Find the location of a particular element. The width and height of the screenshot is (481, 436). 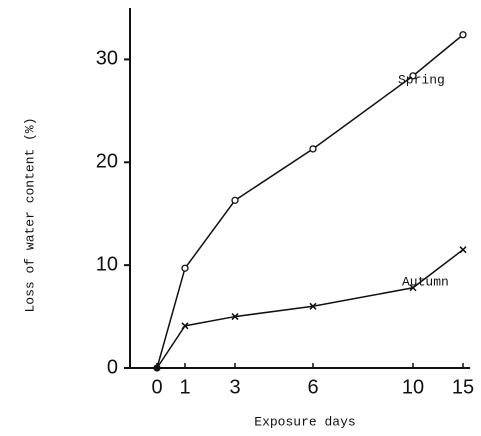

y-tick-label: 10 is located at coordinates (107, 264).